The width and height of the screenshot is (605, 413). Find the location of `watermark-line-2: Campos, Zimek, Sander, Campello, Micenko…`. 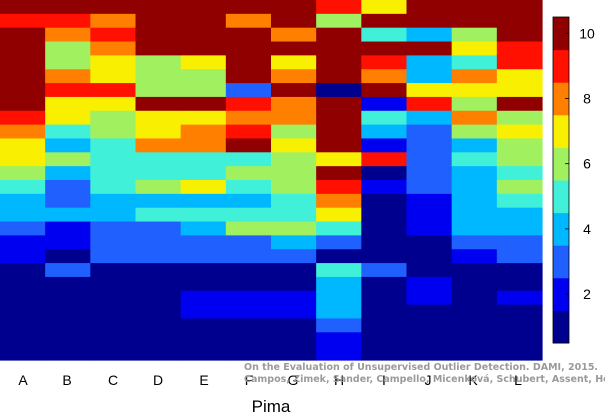

watermark-line-2: Campos, Zimek, Sander, Campello, Micenko… is located at coordinates (424, 379).